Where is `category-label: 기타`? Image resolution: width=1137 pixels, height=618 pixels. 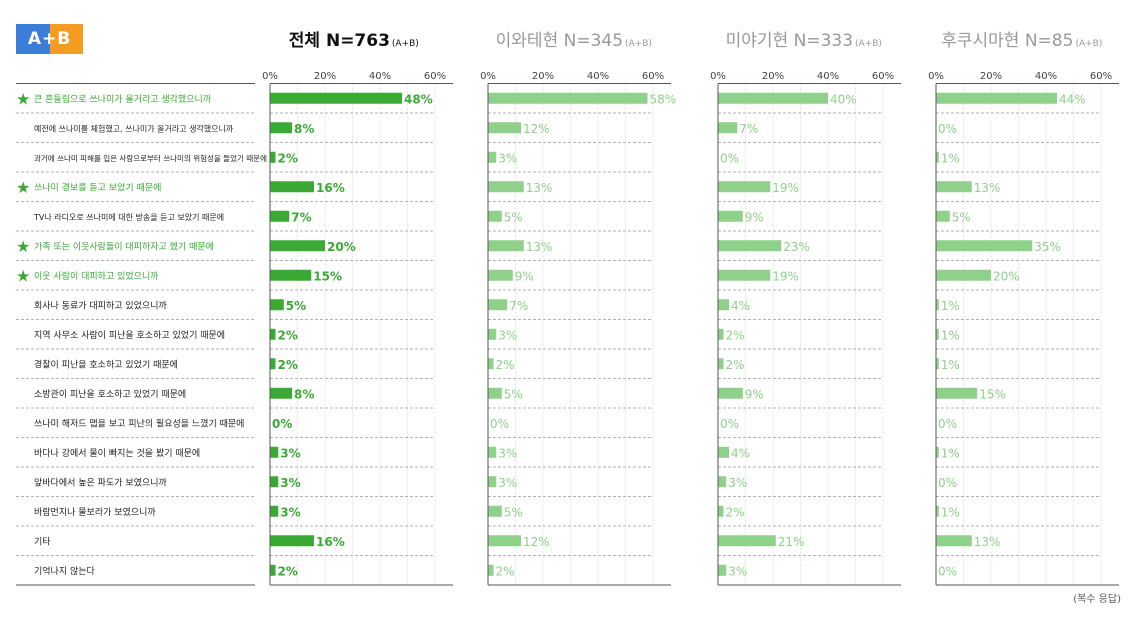
category-label: 기타 is located at coordinates (42, 541).